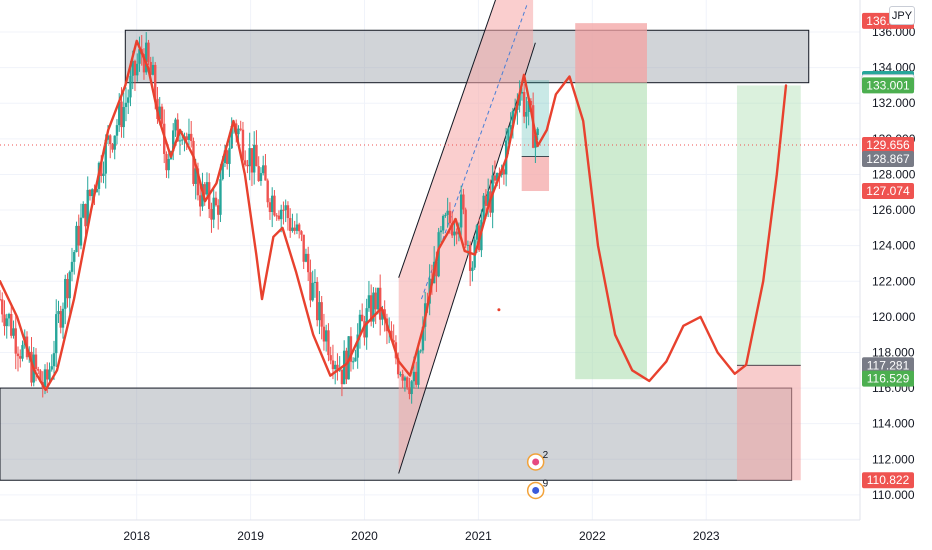  What do you see at coordinates (888, 144) in the screenshot?
I see `price-label-box` at bounding box center [888, 144].